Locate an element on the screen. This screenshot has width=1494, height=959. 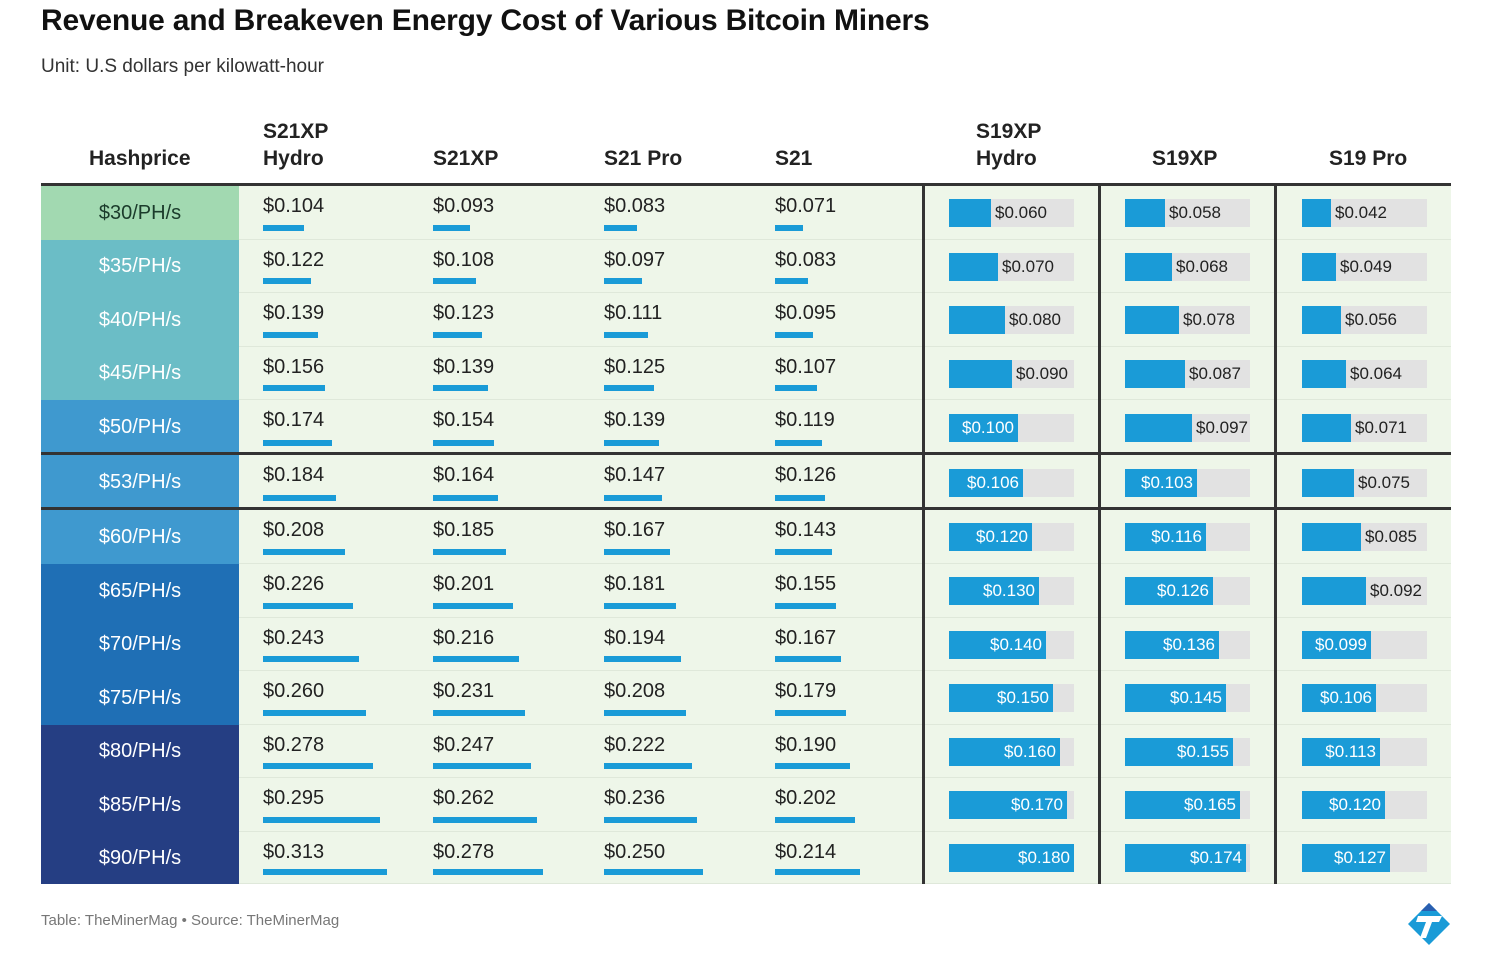
value-label: $0.139 is located at coordinates (635, 420).